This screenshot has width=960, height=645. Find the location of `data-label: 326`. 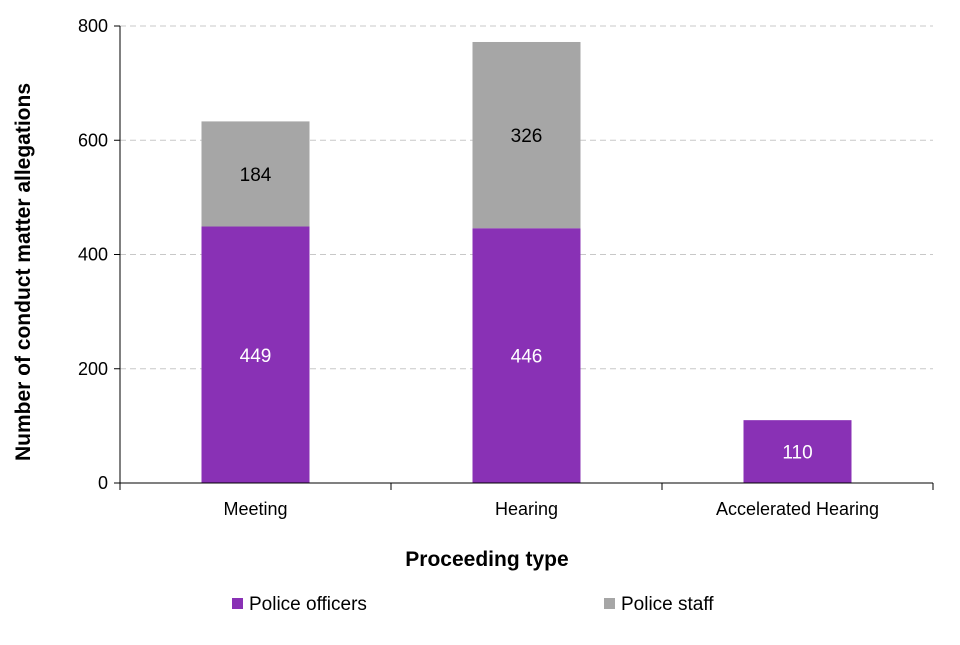

data-label: 326 is located at coordinates (527, 136).